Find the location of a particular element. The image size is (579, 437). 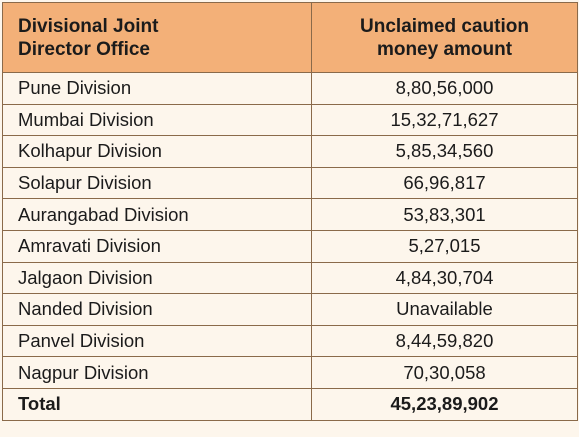

division-name: Kolhapur Division is located at coordinates (157, 151).